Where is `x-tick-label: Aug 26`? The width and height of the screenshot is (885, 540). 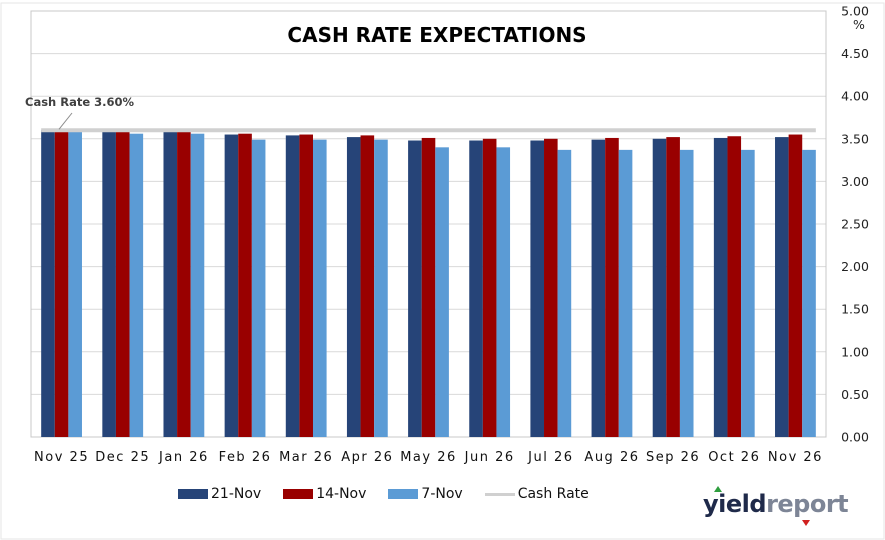 x-tick-label: Aug 26 is located at coordinates (611, 457).